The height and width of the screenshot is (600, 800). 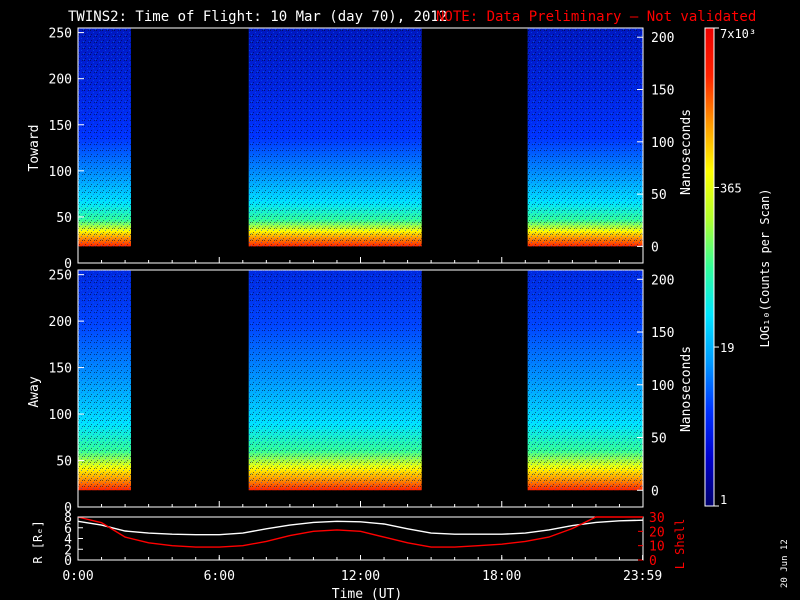 I want to click on colorbar-gradient, so click(x=709, y=267).